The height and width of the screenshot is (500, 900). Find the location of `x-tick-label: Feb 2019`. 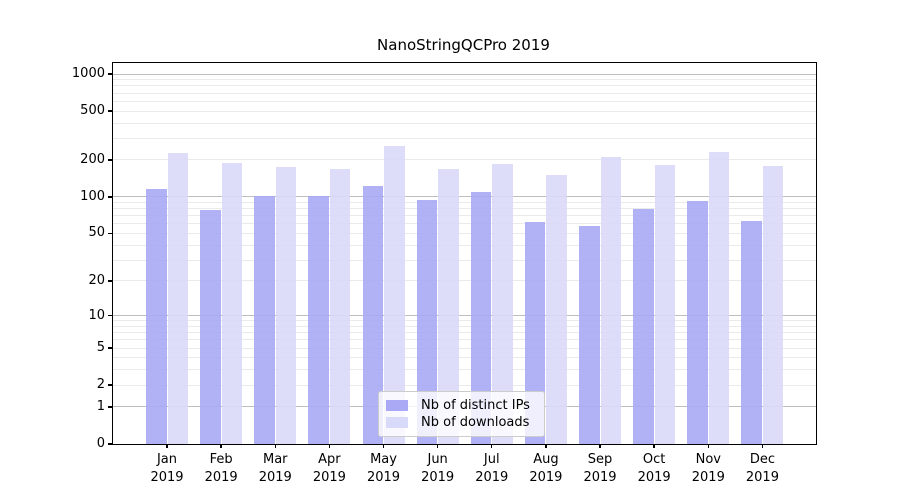

x-tick-label: Feb 2019 is located at coordinates (221, 469).